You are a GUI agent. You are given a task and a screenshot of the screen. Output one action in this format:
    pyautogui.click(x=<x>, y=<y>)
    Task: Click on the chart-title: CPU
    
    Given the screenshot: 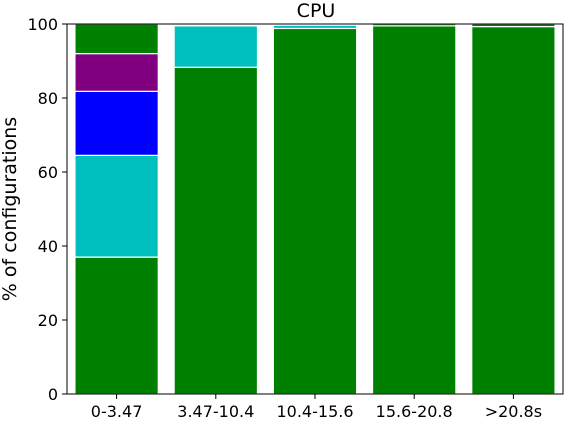 What is the action you would take?
    pyautogui.click(x=316, y=11)
    